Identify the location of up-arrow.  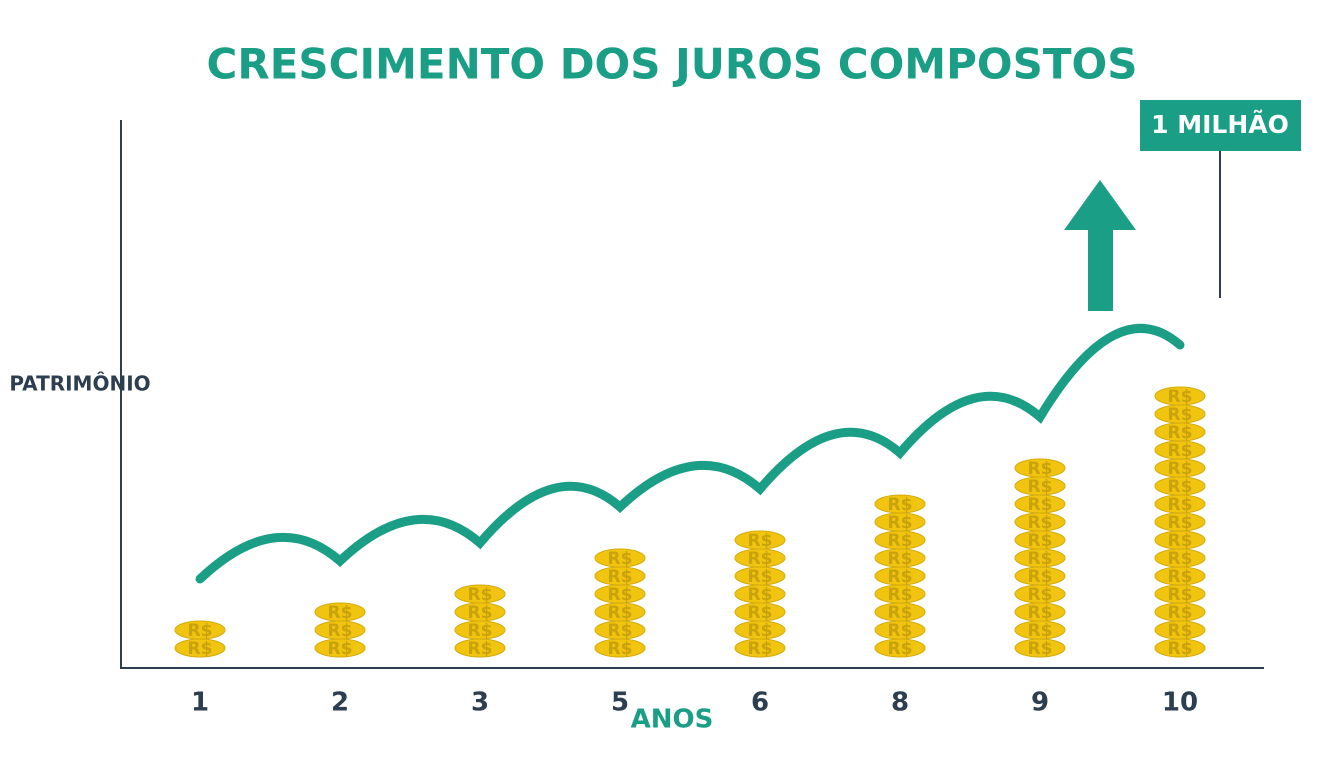
(1100, 245).